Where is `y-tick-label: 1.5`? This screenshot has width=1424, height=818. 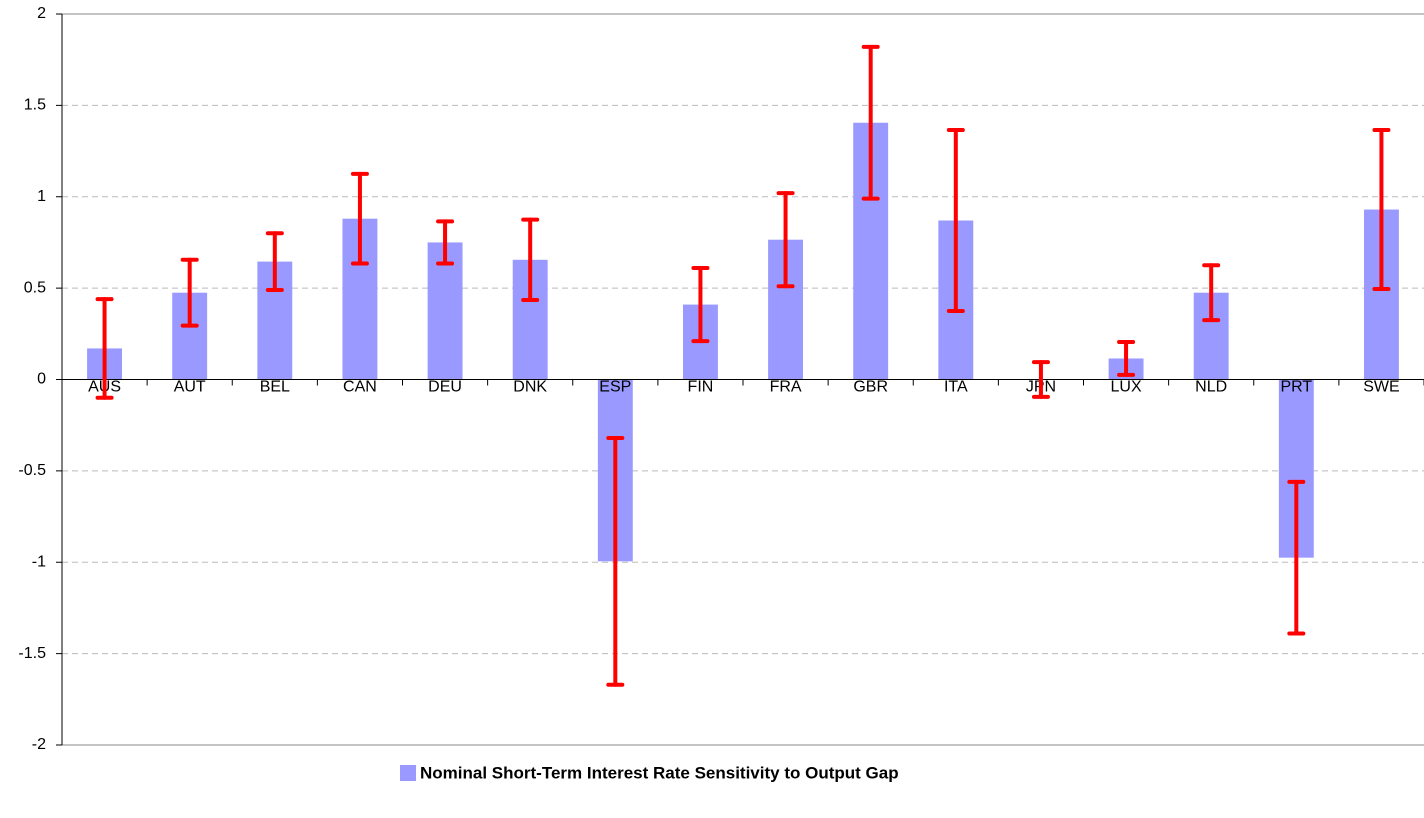
y-tick-label: 1.5 is located at coordinates (35, 105).